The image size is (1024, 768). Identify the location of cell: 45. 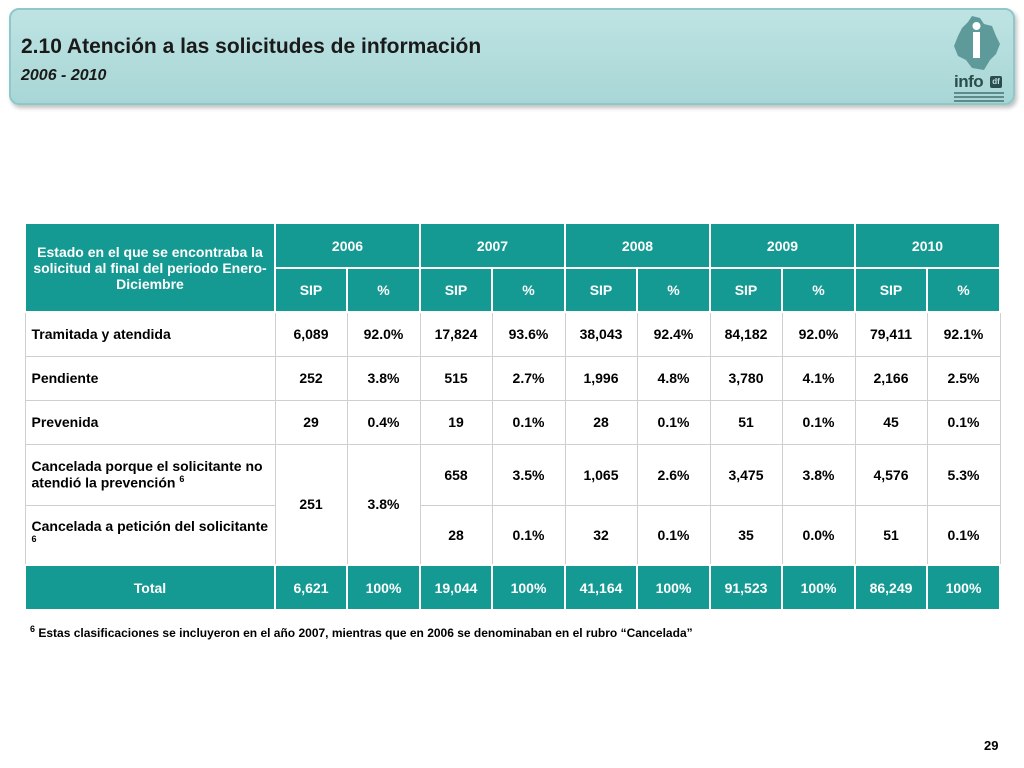
(891, 422).